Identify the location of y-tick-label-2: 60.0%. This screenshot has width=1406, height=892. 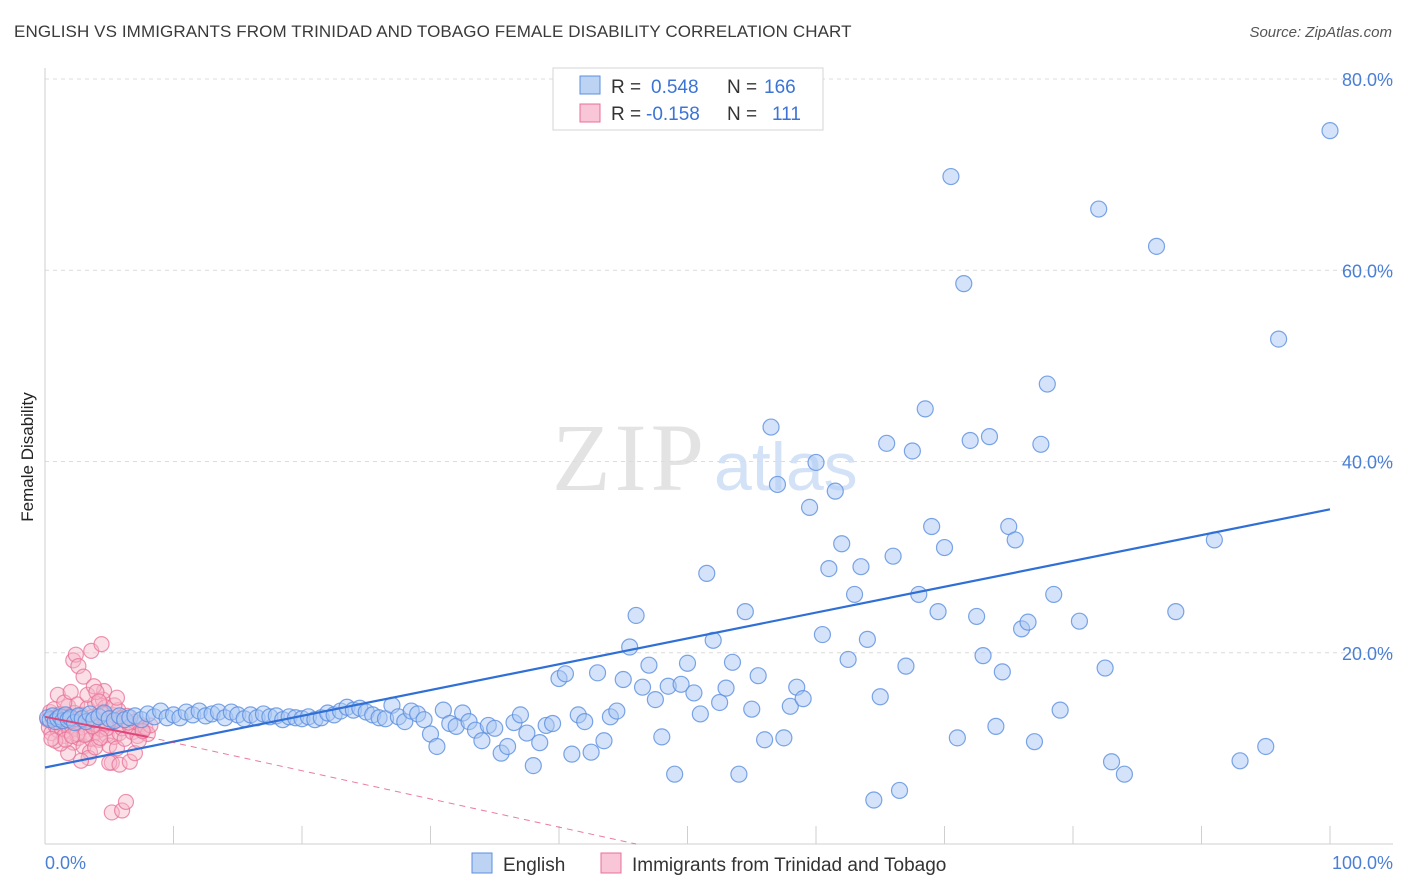
(1367, 271).